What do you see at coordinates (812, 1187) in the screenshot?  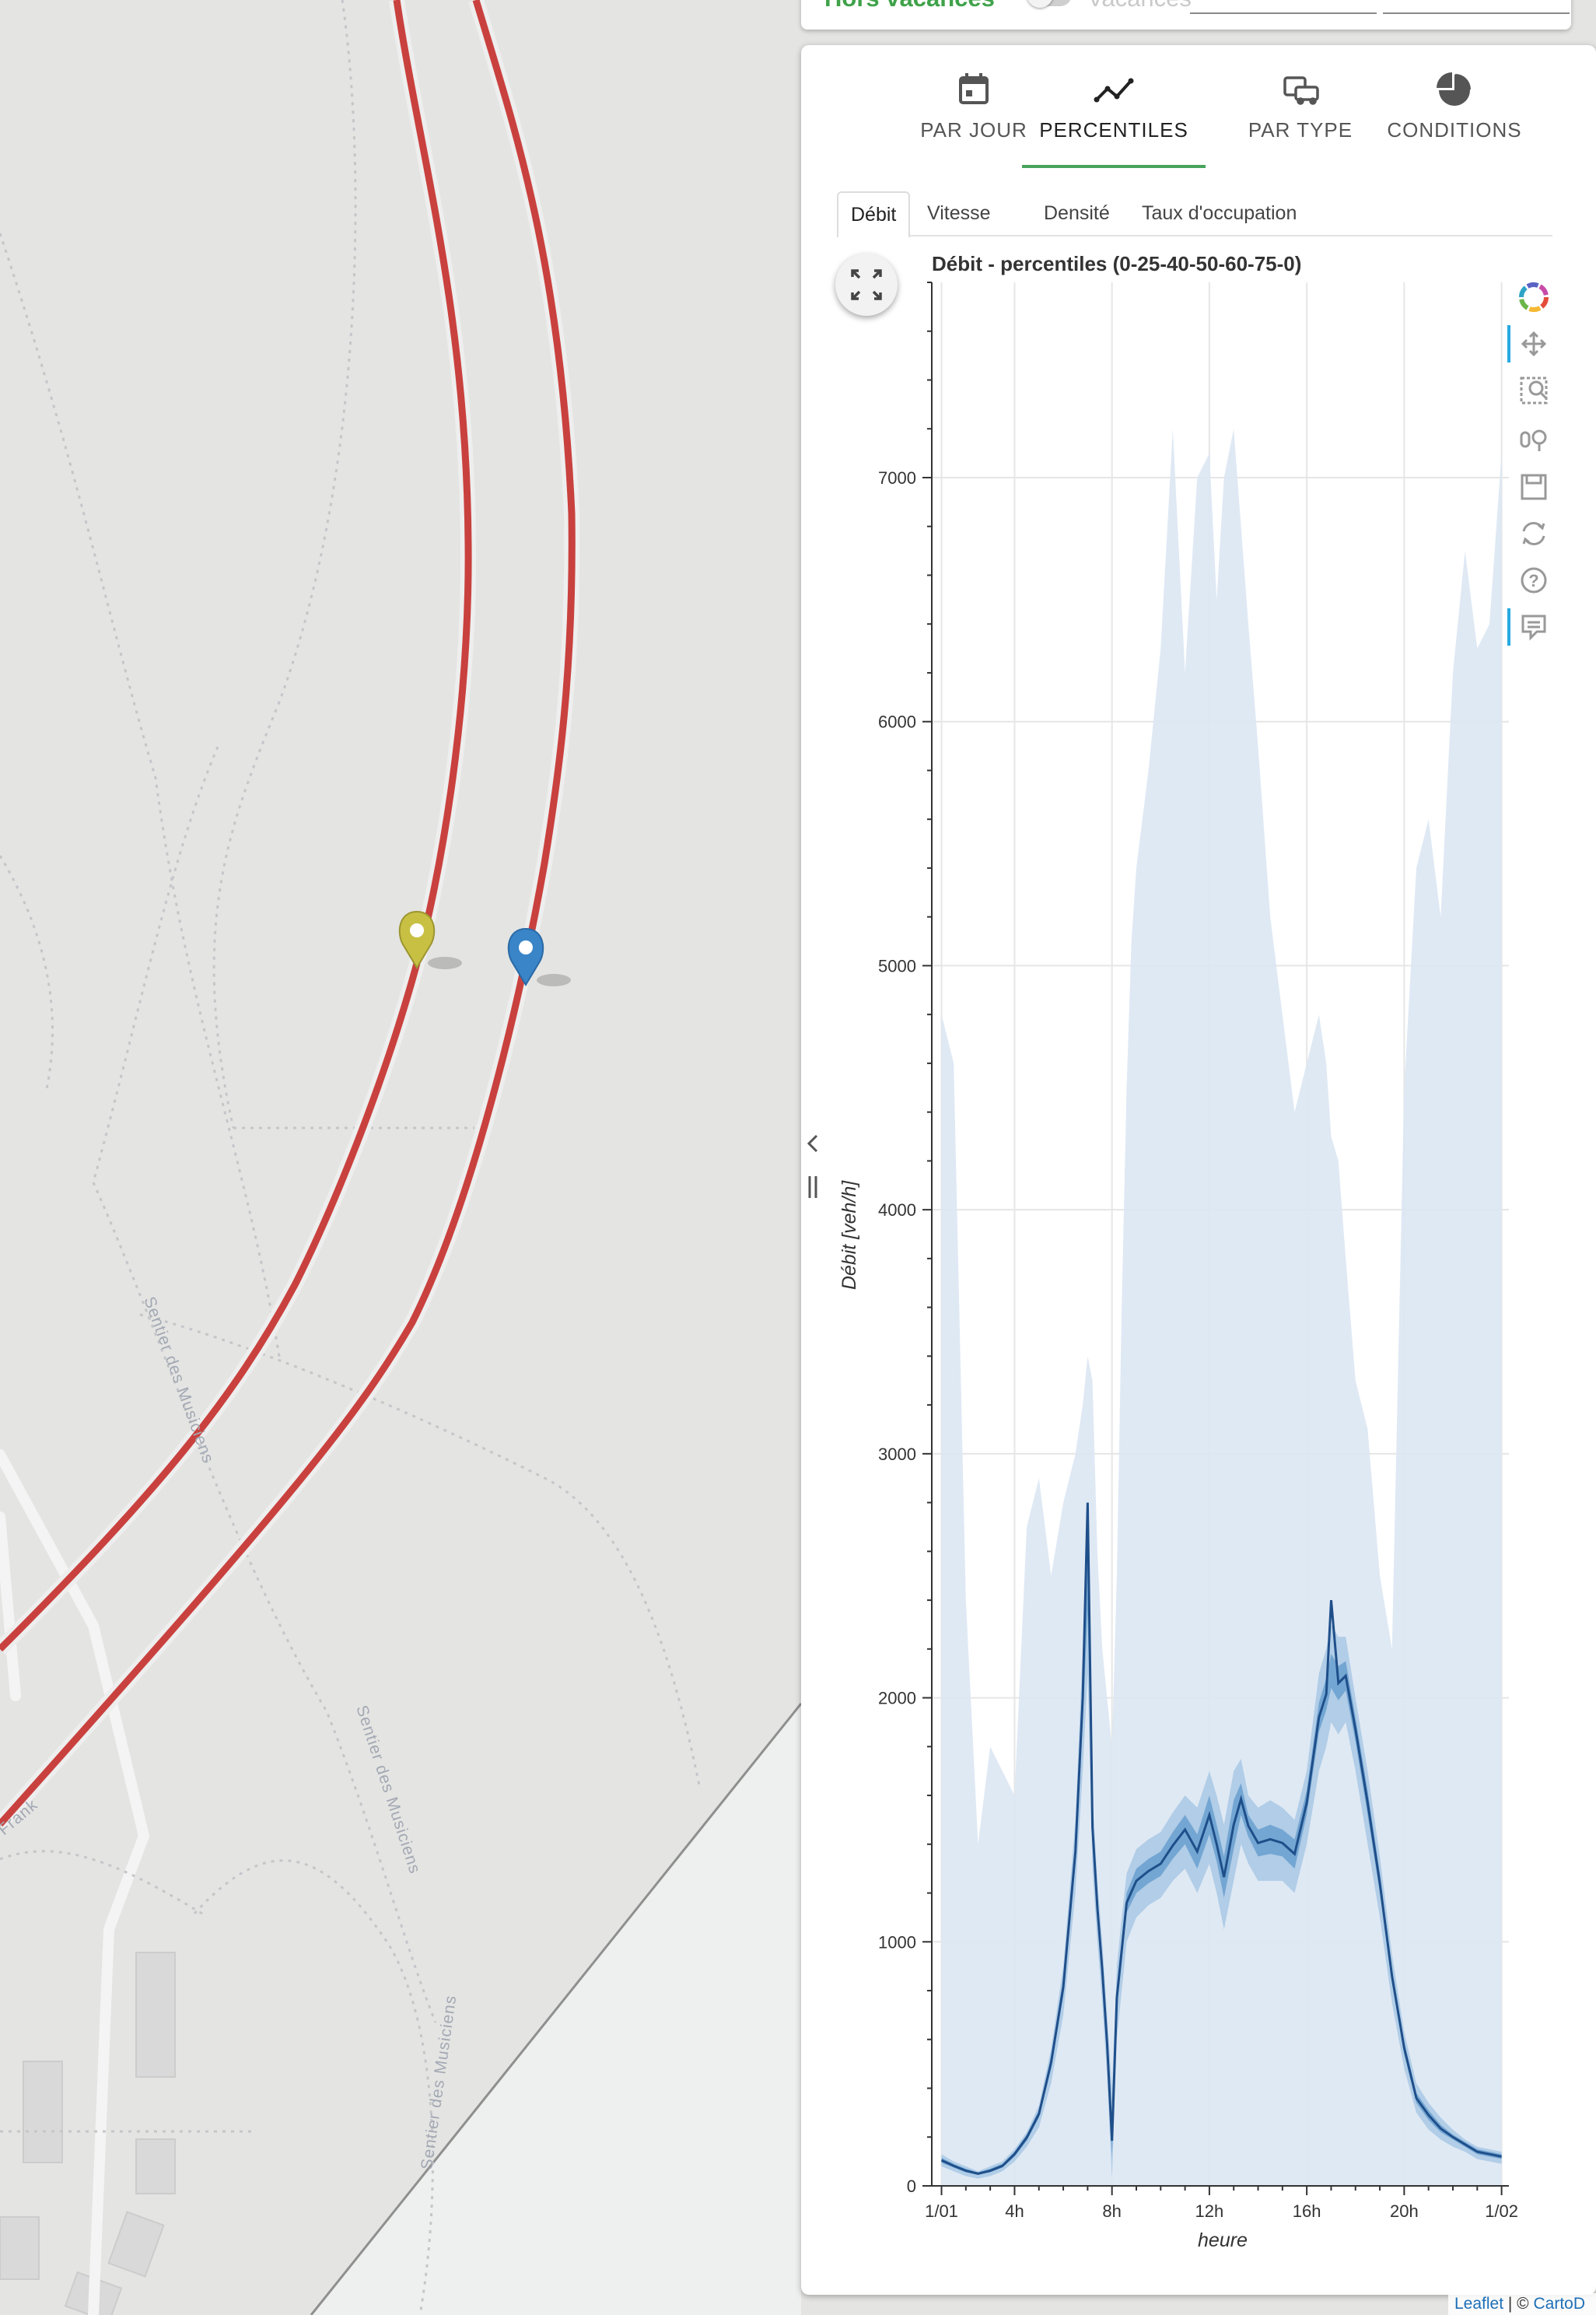 I see `drag-handle-icon` at bounding box center [812, 1187].